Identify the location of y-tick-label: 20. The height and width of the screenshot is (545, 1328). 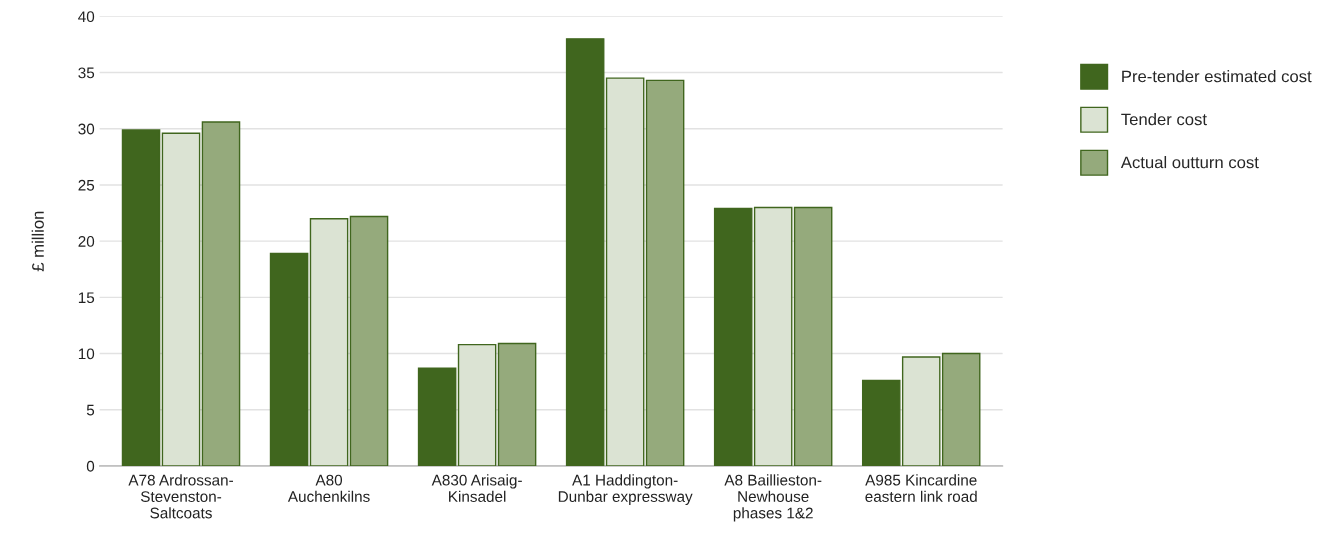
(86, 241).